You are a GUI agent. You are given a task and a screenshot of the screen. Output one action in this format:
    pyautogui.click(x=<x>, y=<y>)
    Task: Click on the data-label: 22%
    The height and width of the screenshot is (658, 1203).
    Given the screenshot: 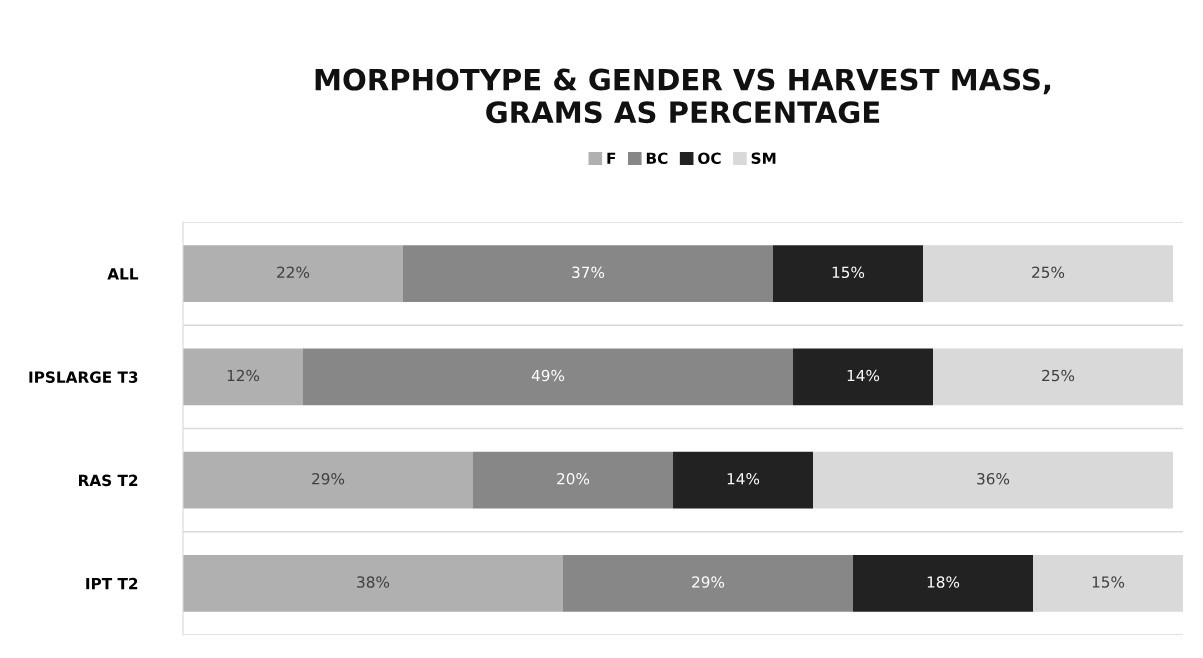 What is the action you would take?
    pyautogui.click(x=293, y=272)
    